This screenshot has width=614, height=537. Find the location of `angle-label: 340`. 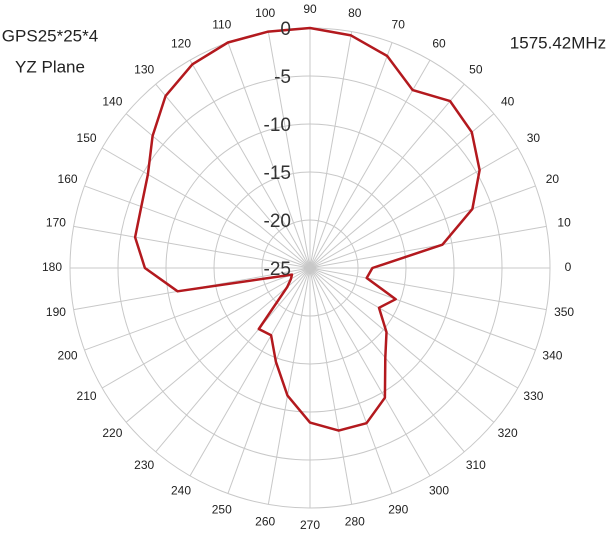

angle-label: 340 is located at coordinates (552, 355).